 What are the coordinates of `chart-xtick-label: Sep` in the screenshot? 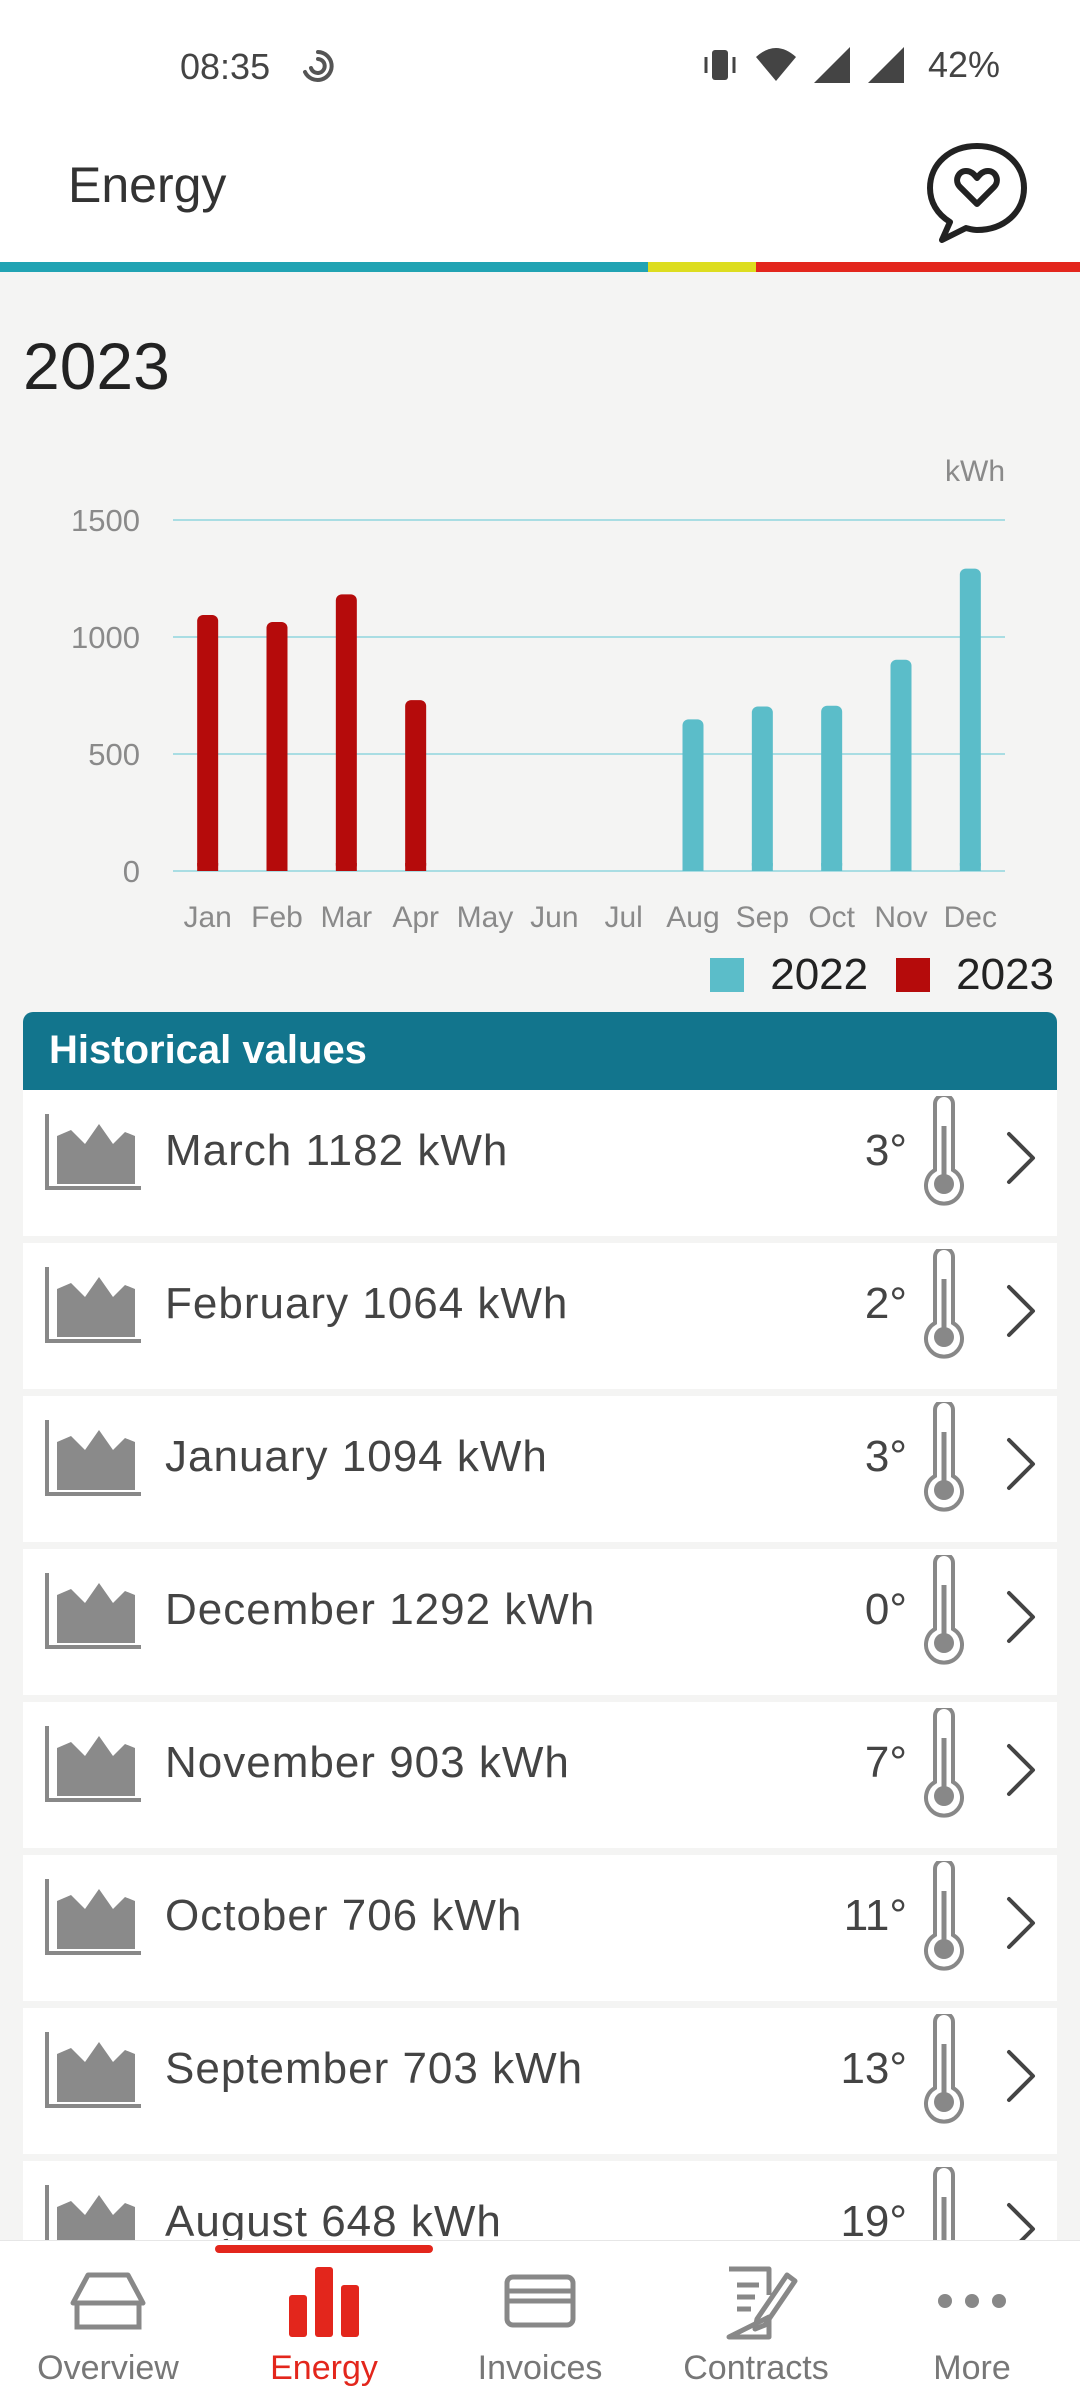 It's located at (762, 917).